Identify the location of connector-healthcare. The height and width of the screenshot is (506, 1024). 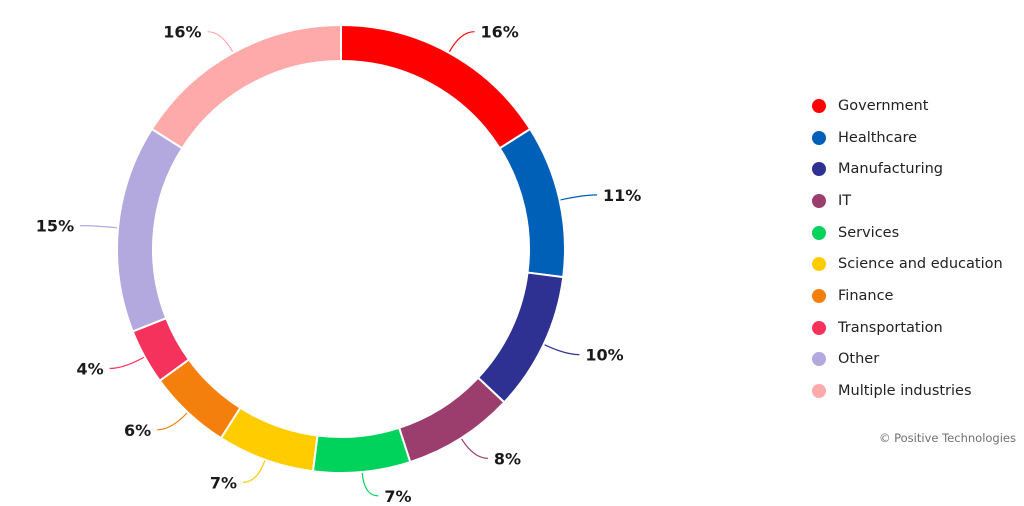
(579, 197).